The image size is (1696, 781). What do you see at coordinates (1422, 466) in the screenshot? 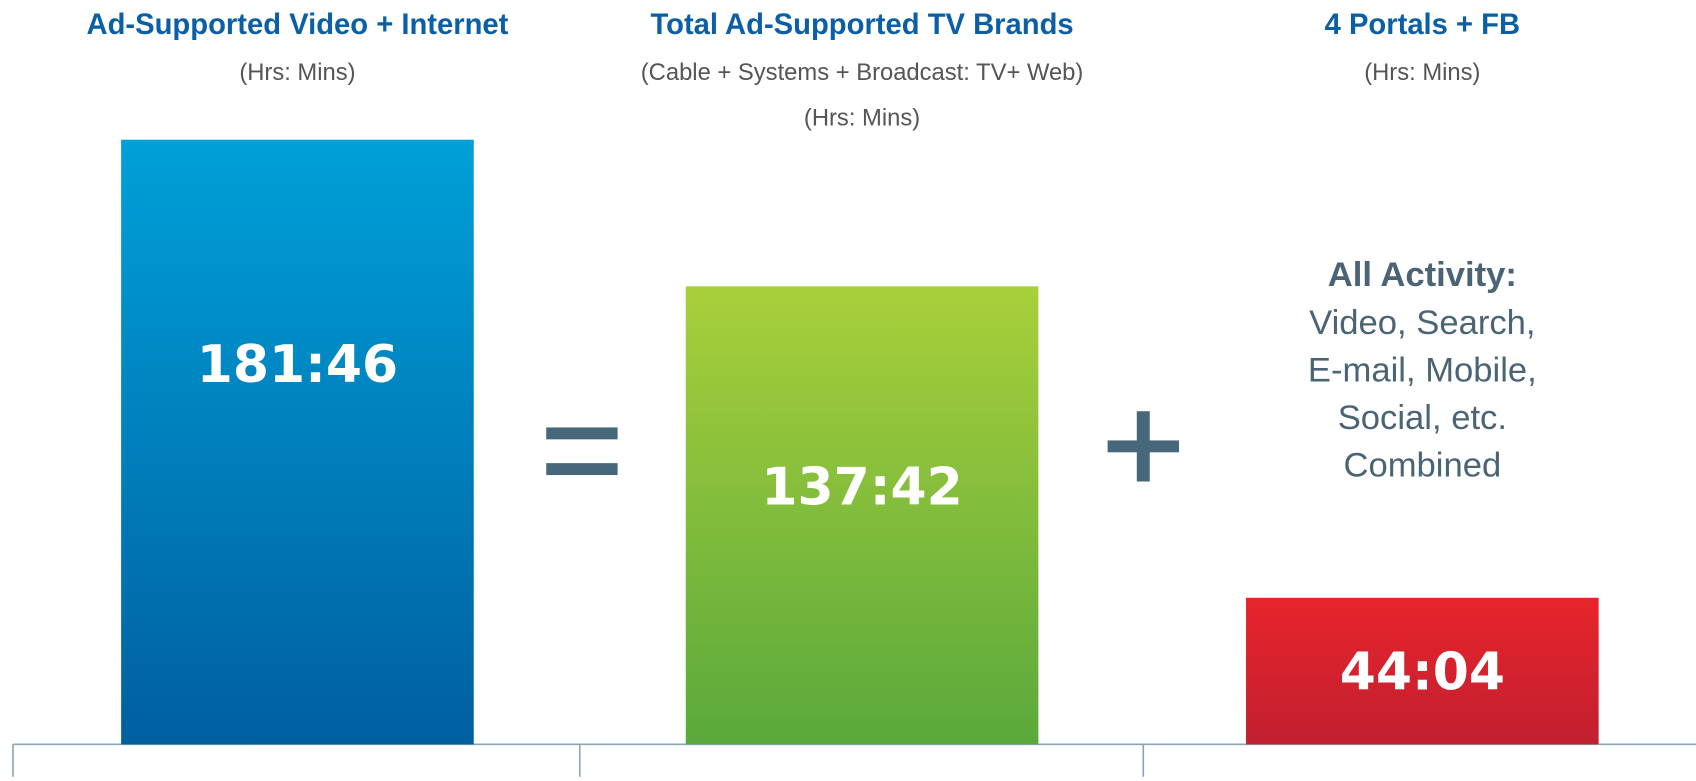
I see `annotation-line: Combined` at bounding box center [1422, 466].